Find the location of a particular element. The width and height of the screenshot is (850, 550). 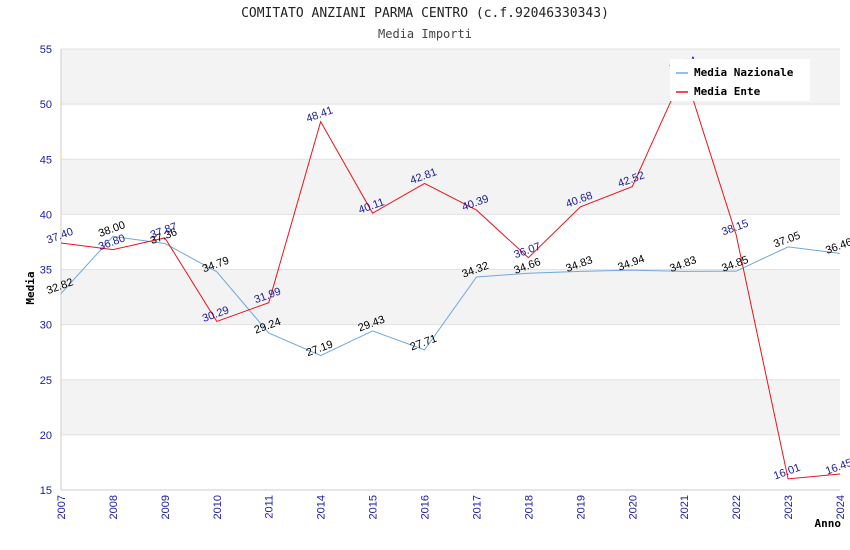

y-tick-label: 35 is located at coordinates (46, 271).